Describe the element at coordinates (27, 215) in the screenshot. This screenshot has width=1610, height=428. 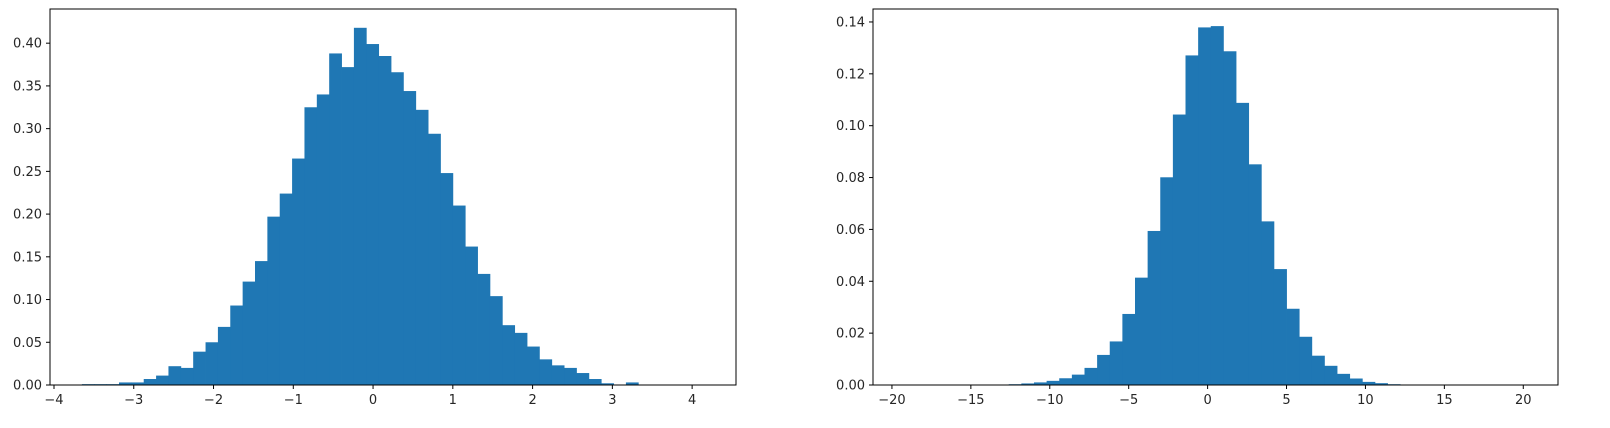
I see `y-tick-label: 0.20` at that location.